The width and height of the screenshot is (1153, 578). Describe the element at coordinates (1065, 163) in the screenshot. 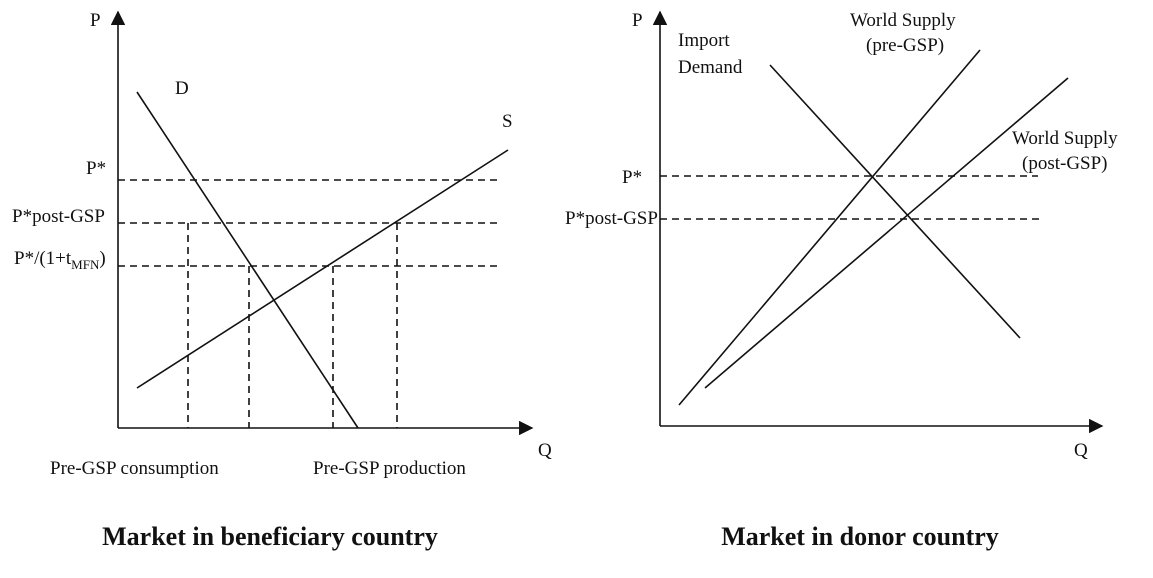

I see `curve-label: (post-GSP)` at that location.